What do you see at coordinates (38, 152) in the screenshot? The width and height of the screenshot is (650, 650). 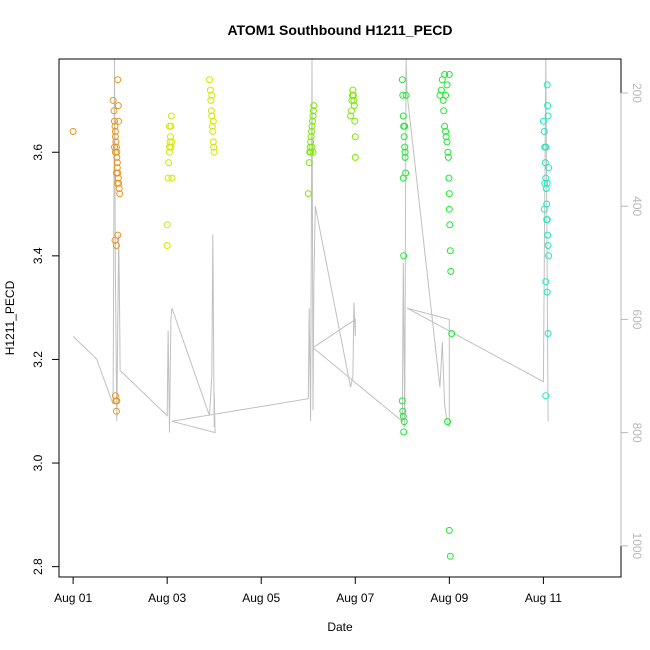 I see `y-tick-label-4: 3.6` at bounding box center [38, 152].